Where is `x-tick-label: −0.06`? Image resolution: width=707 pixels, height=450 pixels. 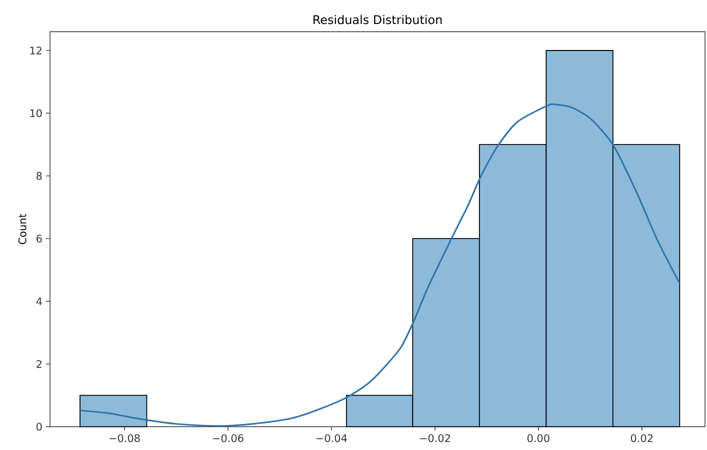 x-tick-label: −0.06 is located at coordinates (228, 438).